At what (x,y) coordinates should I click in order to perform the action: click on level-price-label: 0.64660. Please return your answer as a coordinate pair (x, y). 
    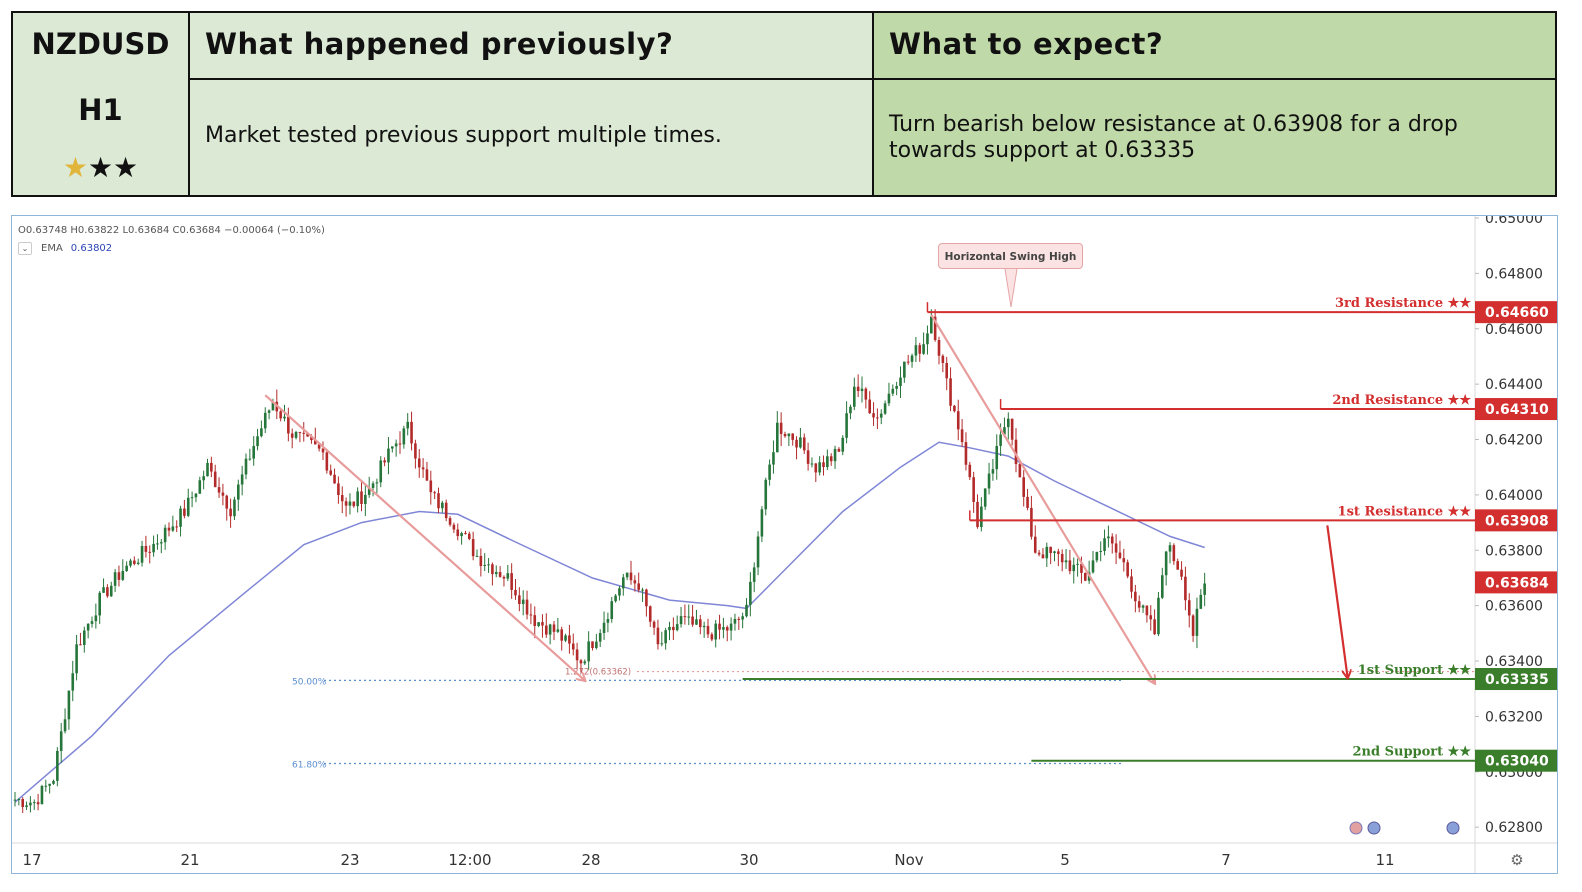
    Looking at the image, I should click on (1517, 313).